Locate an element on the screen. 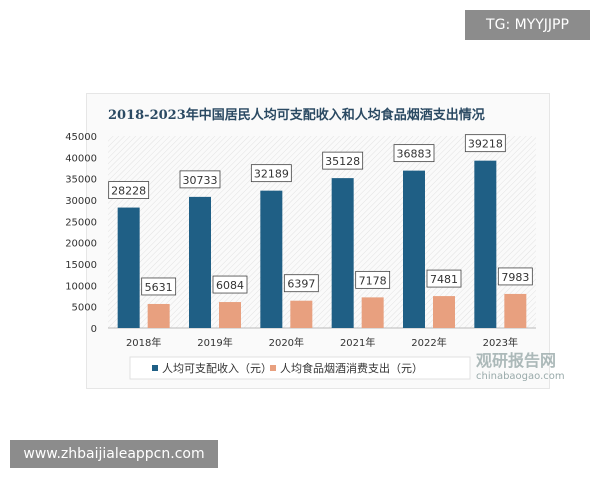 This screenshot has height=480, width=600. x-tick-label: 2018年 is located at coordinates (143, 342).